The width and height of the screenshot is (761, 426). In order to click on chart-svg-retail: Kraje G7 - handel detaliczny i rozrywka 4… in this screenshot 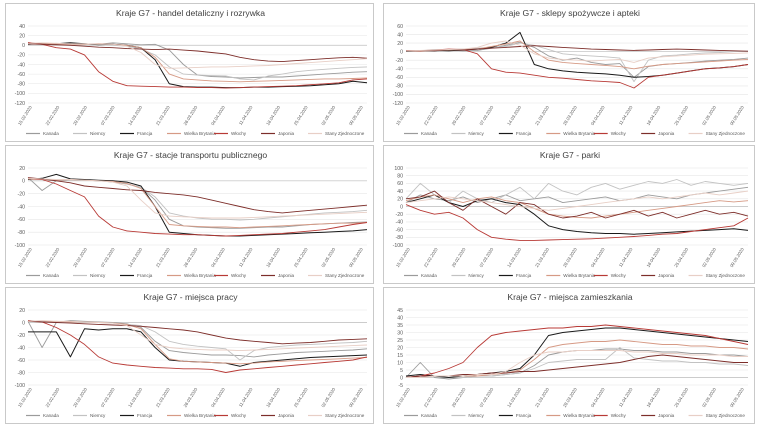, I will do `click(191, 72)`.